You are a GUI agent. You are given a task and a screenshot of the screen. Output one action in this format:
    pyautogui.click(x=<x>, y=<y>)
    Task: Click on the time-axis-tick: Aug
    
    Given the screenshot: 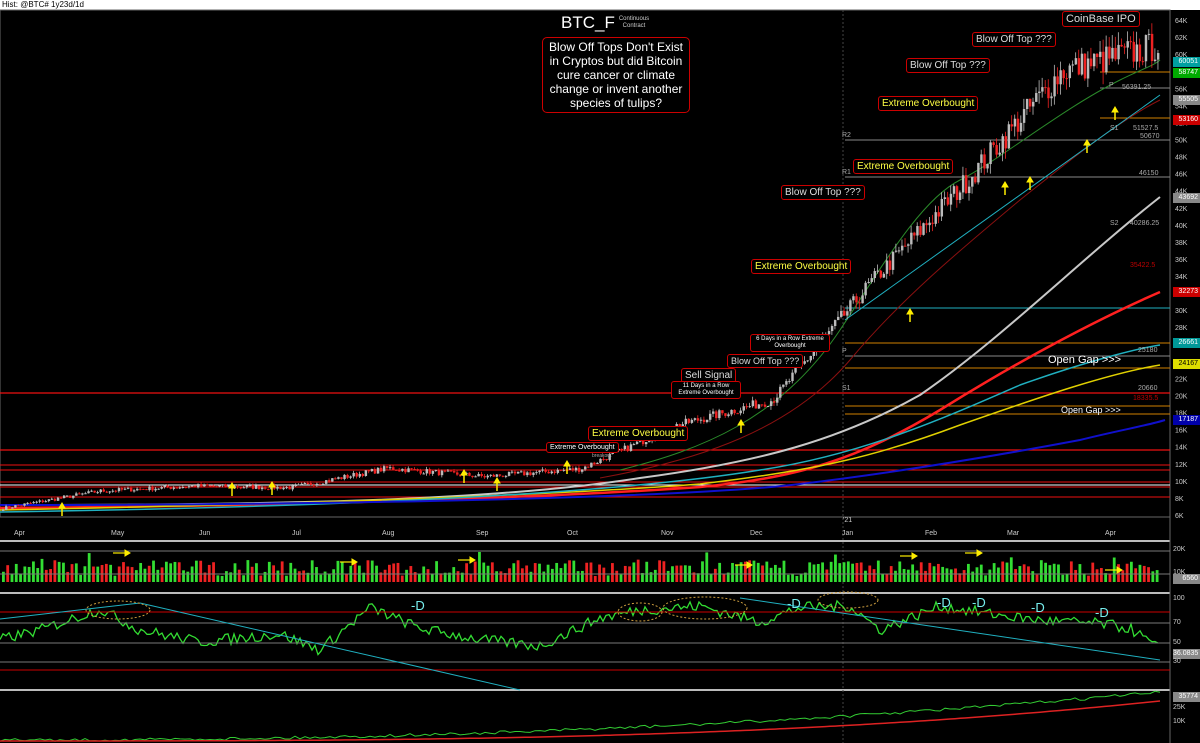 What is the action you would take?
    pyautogui.click(x=388, y=533)
    